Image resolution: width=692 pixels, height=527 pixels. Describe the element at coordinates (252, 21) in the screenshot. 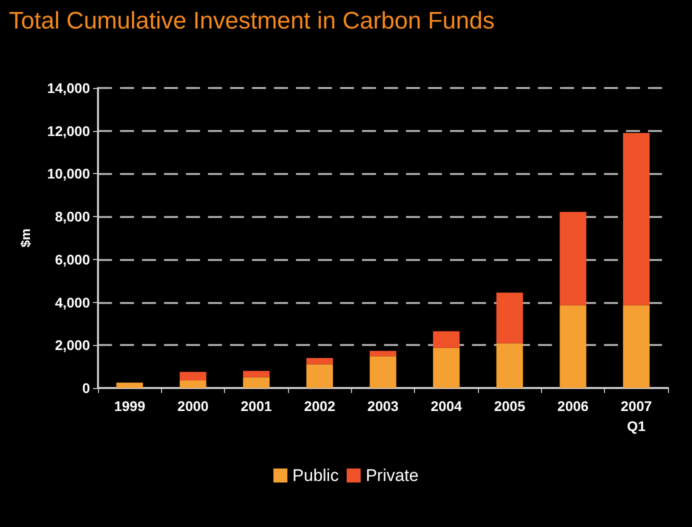

I see `chart-title: Total Cumulative Investment in Carbon Funds` at that location.